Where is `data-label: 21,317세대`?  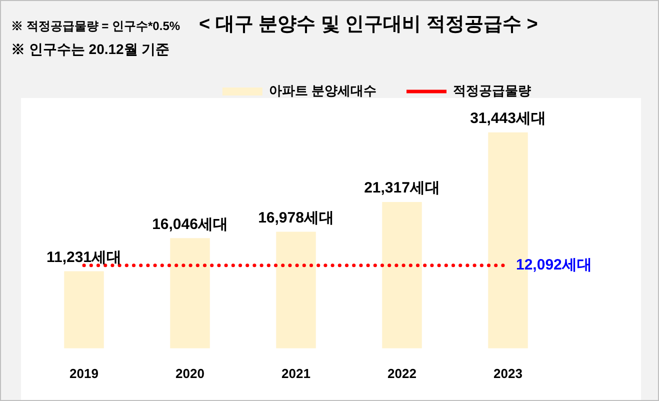
data-label: 21,317세대 is located at coordinates (402, 188).